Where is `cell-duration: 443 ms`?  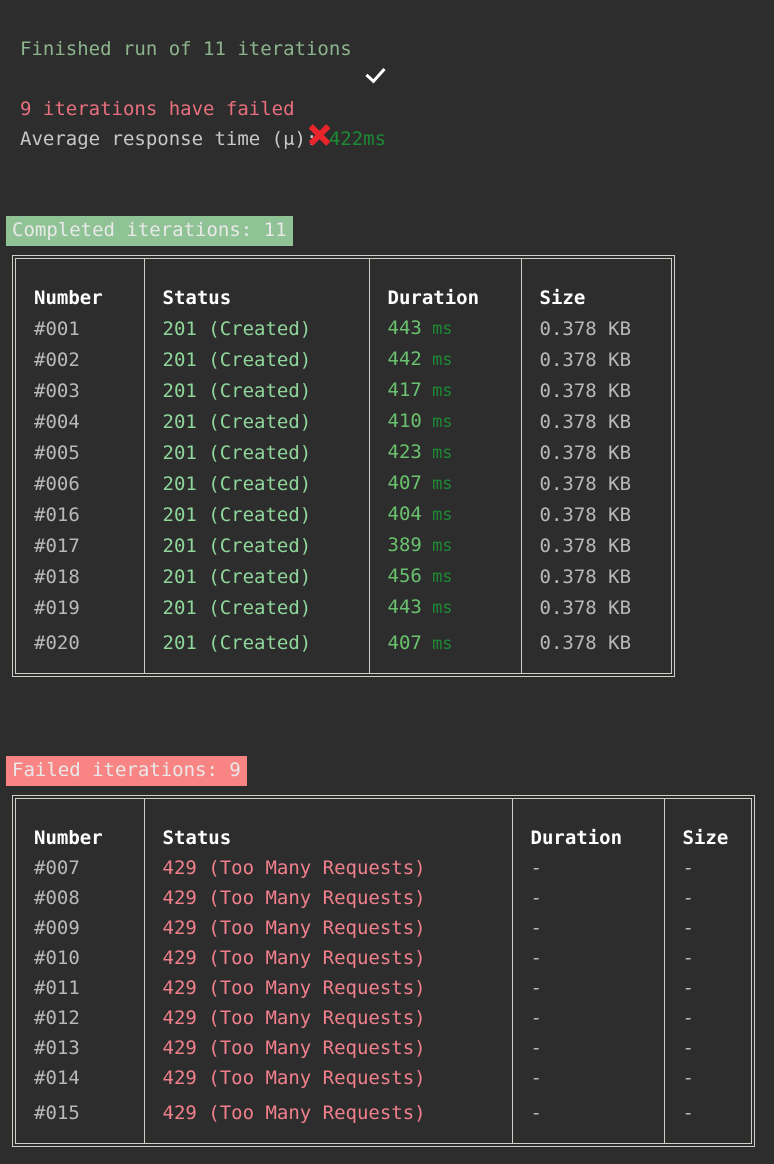
cell-duration: 443 ms is located at coordinates (444, 328).